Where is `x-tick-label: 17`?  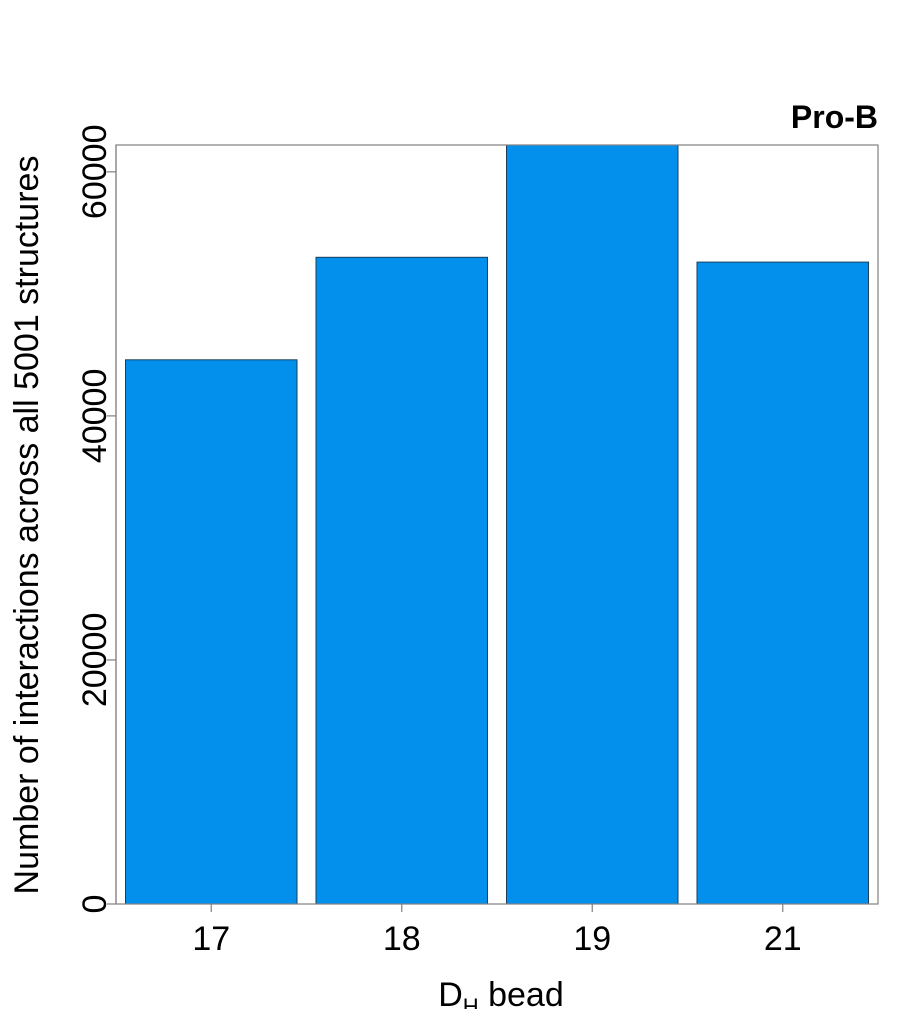 x-tick-label: 17 is located at coordinates (211, 939).